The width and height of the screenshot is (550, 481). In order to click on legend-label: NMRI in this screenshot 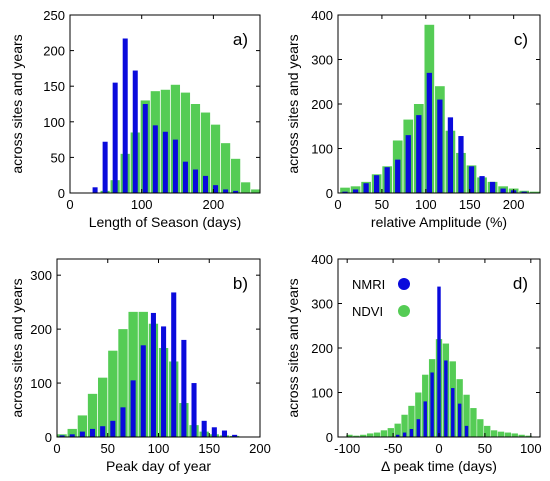, I will do `click(368, 284)`.